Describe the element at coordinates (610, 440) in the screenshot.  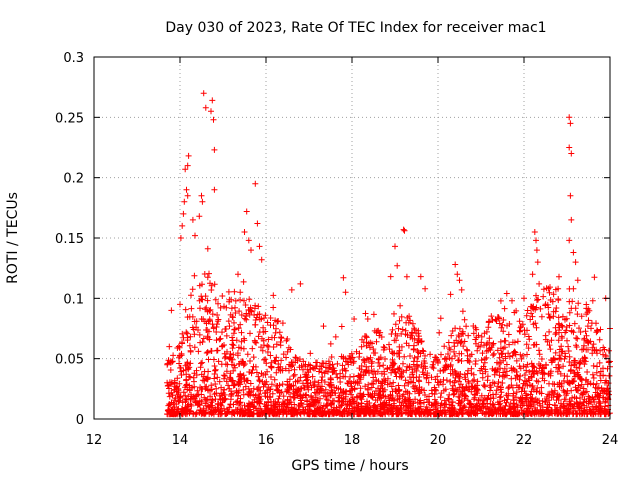
I see `x-tick-label: 24` at that location.